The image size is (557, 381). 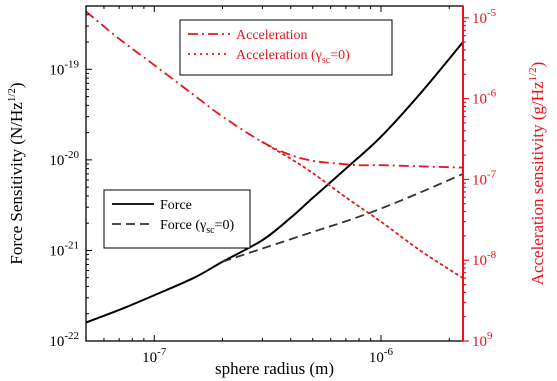 I want to click on legend-acceleration-label: Acceleration, so click(x=272, y=35).